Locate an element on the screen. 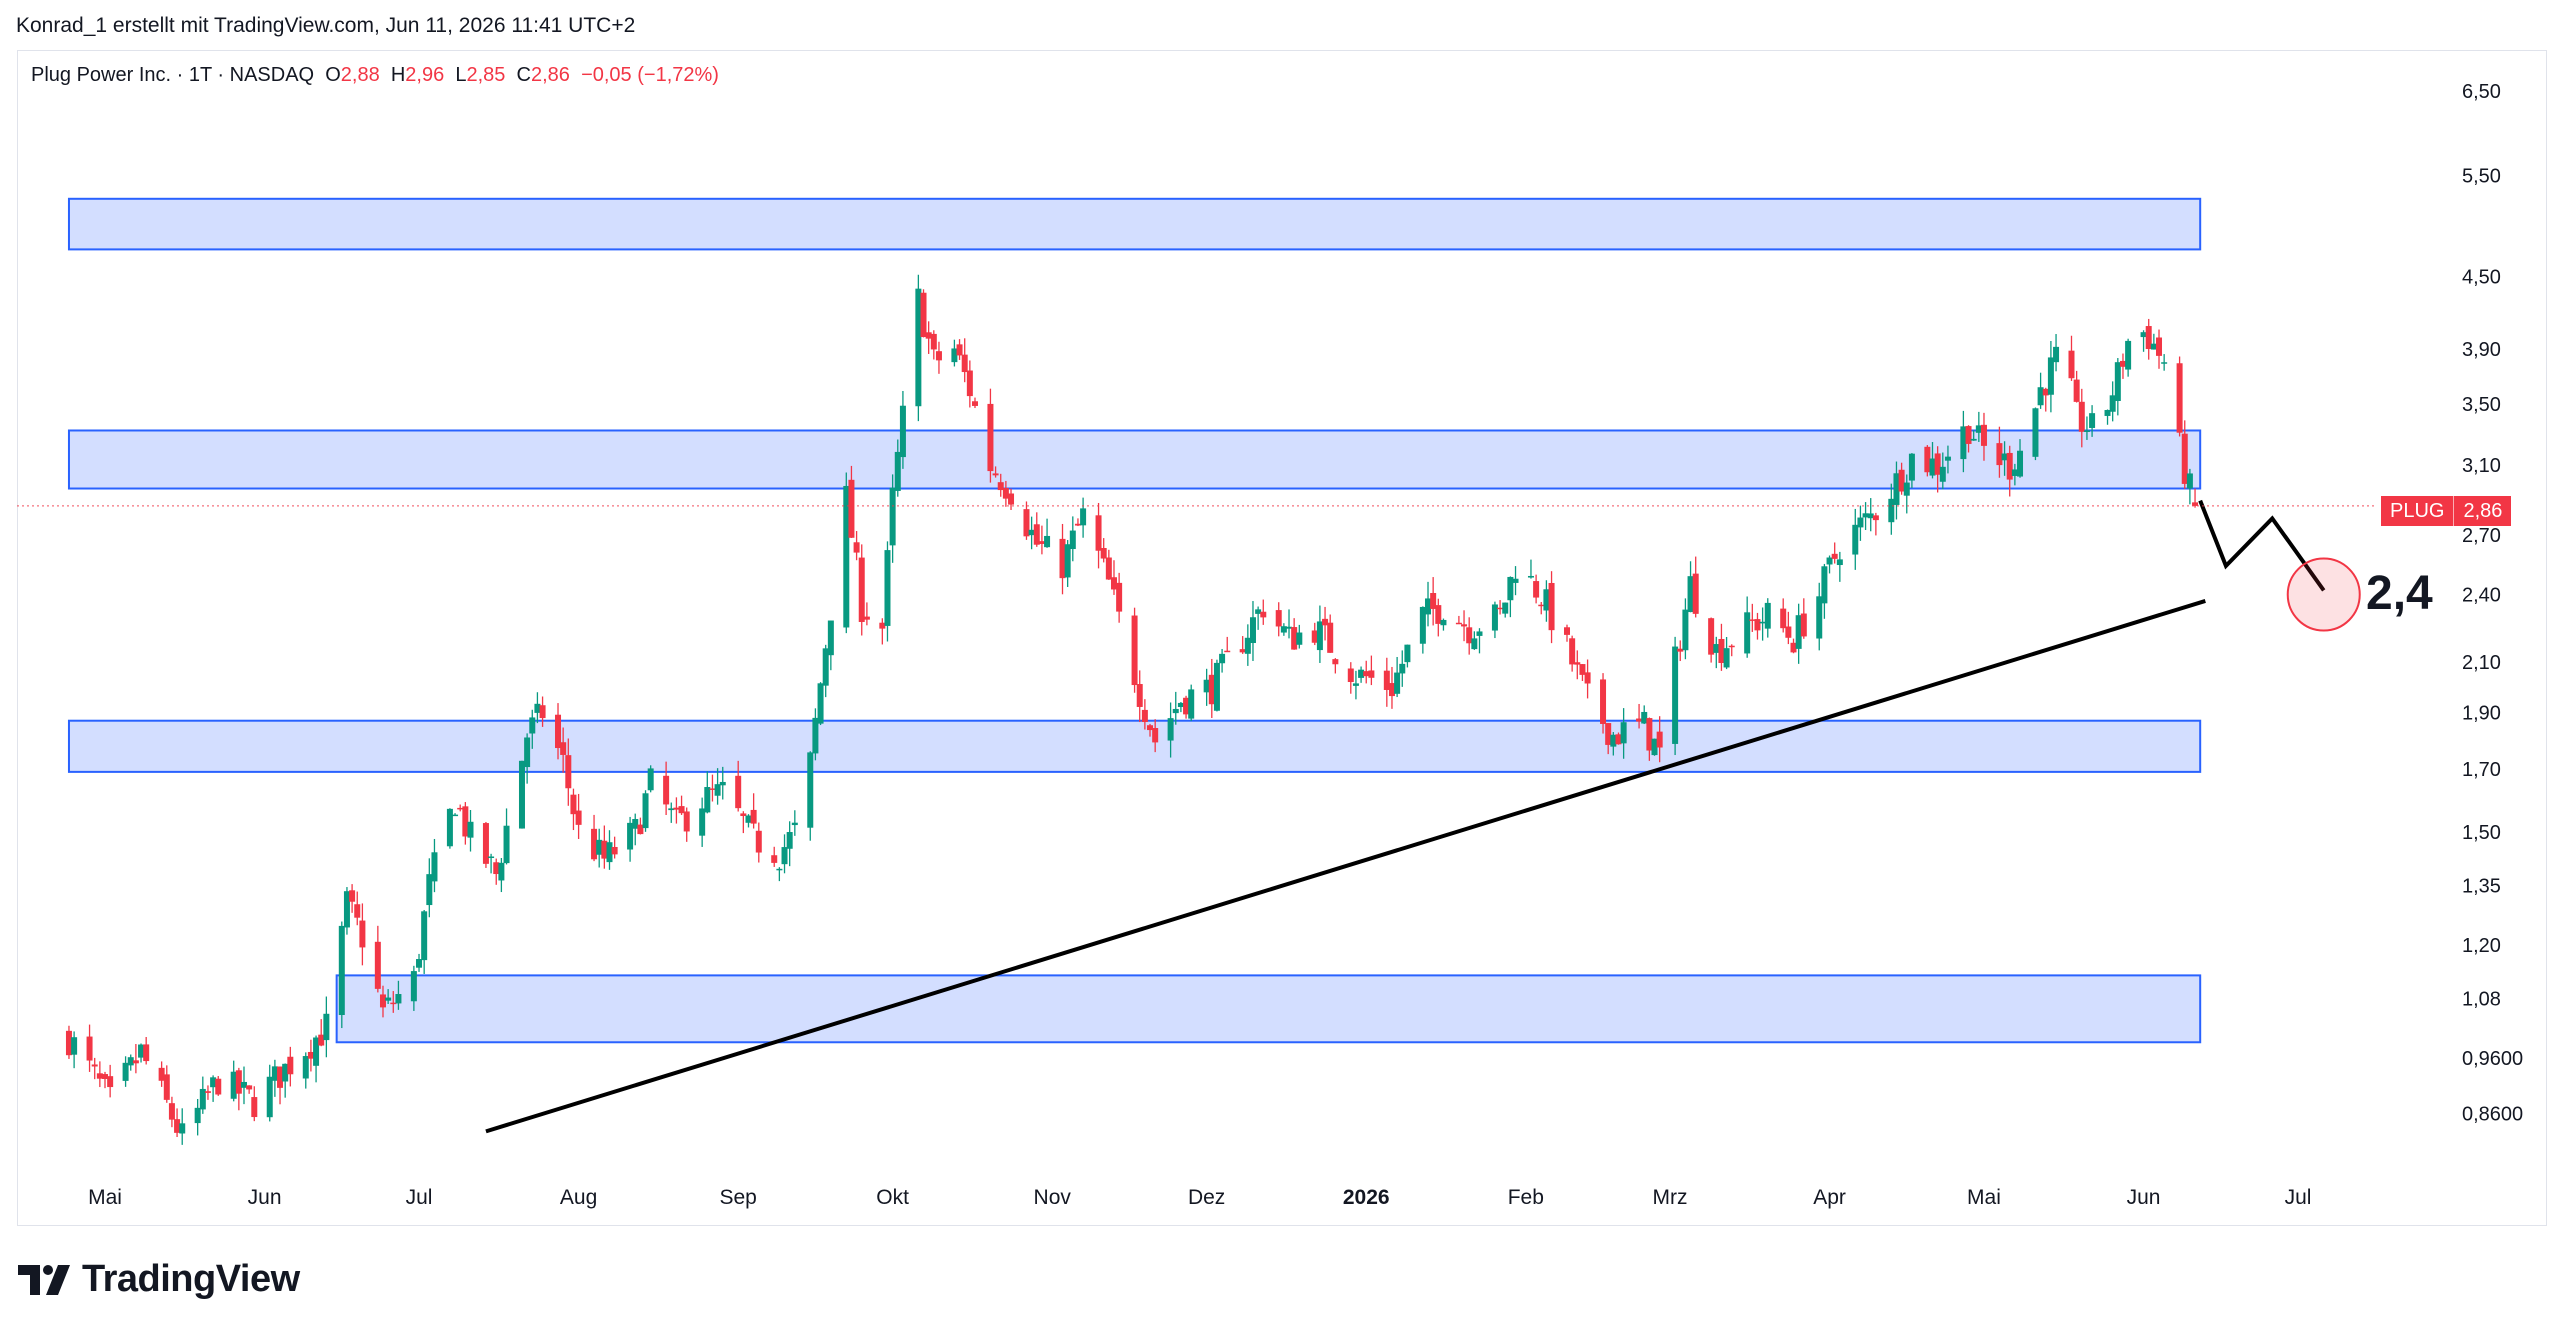 The width and height of the screenshot is (2560, 1334). y-tick-label: 3,50 is located at coordinates (2481, 405).